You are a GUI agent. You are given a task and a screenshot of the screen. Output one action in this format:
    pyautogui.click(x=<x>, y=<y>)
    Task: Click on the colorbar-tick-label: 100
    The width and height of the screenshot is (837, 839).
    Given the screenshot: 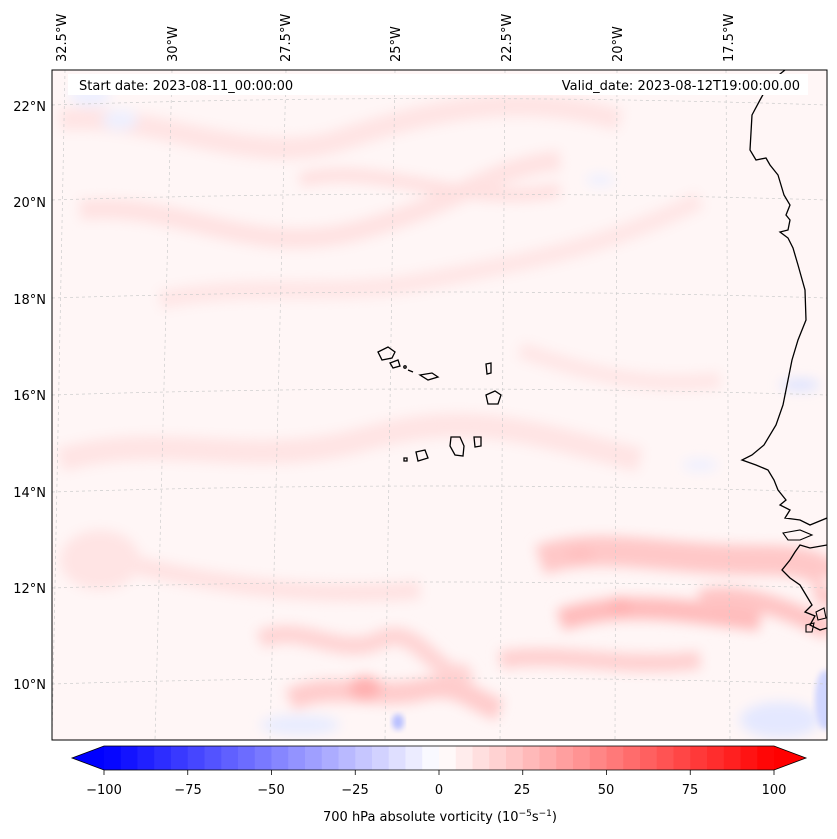 What is the action you would take?
    pyautogui.click(x=774, y=790)
    